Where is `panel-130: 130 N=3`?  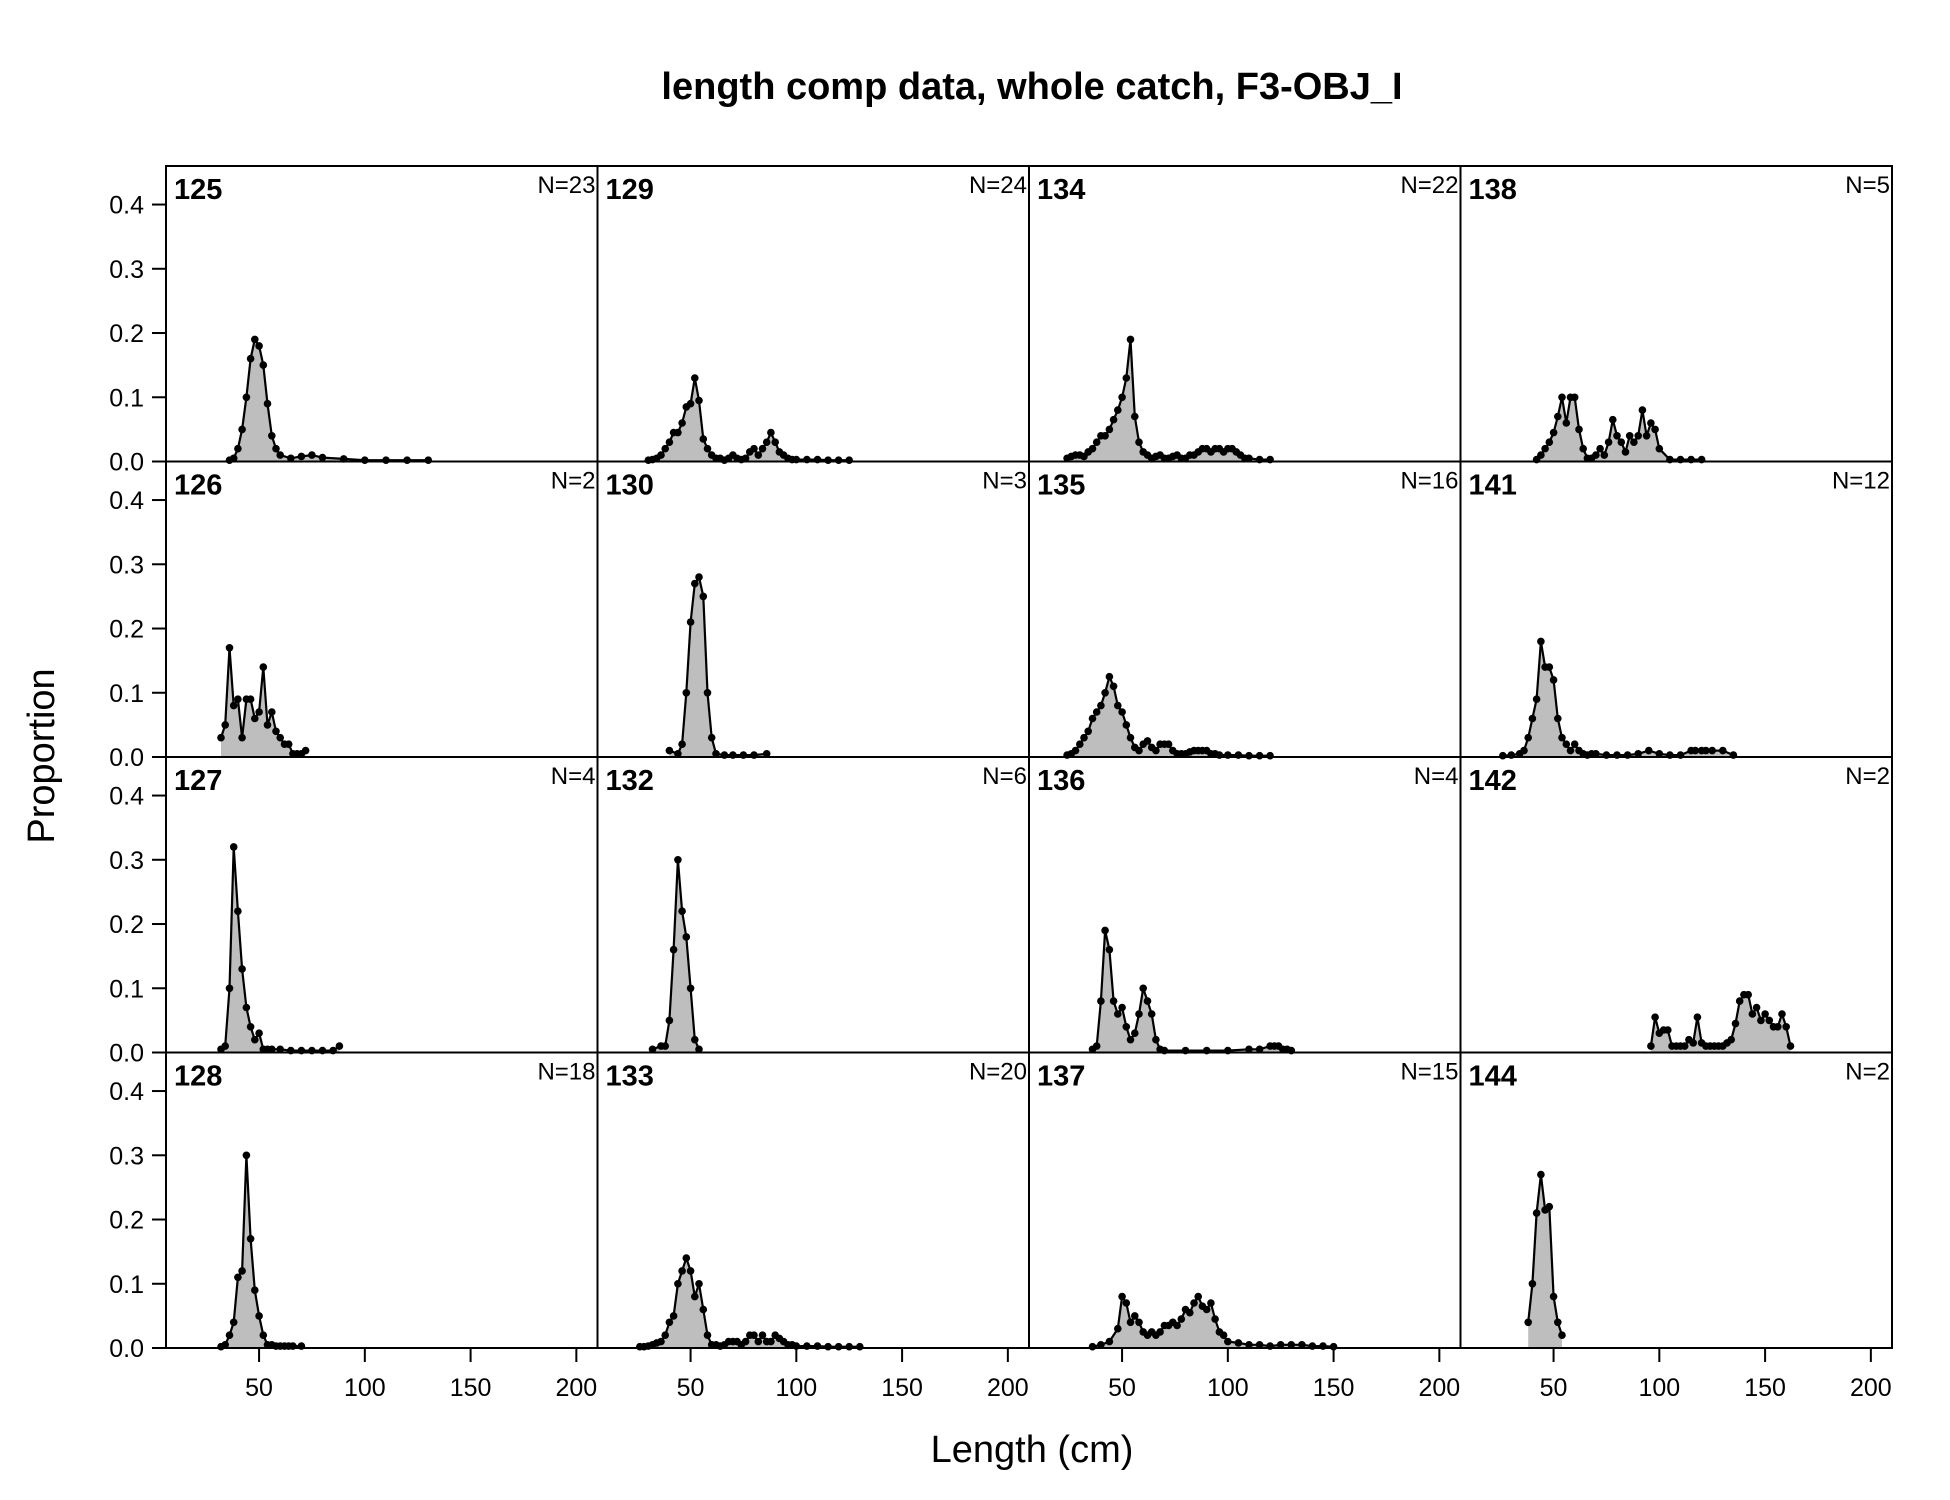
panel-130: 130 N=3 is located at coordinates (813, 609).